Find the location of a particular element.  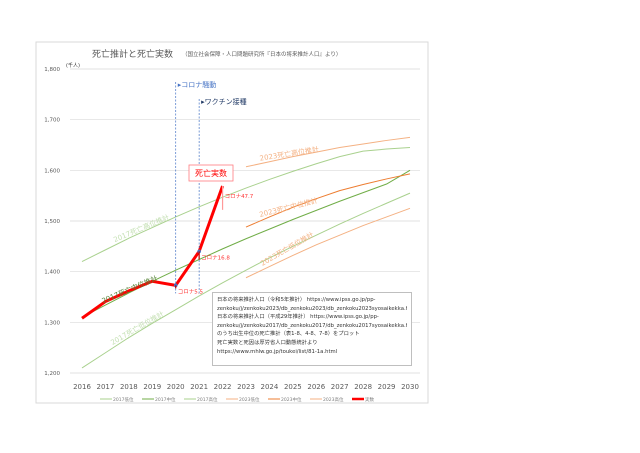

y-tick-label: 1,500 is located at coordinates (52, 222).